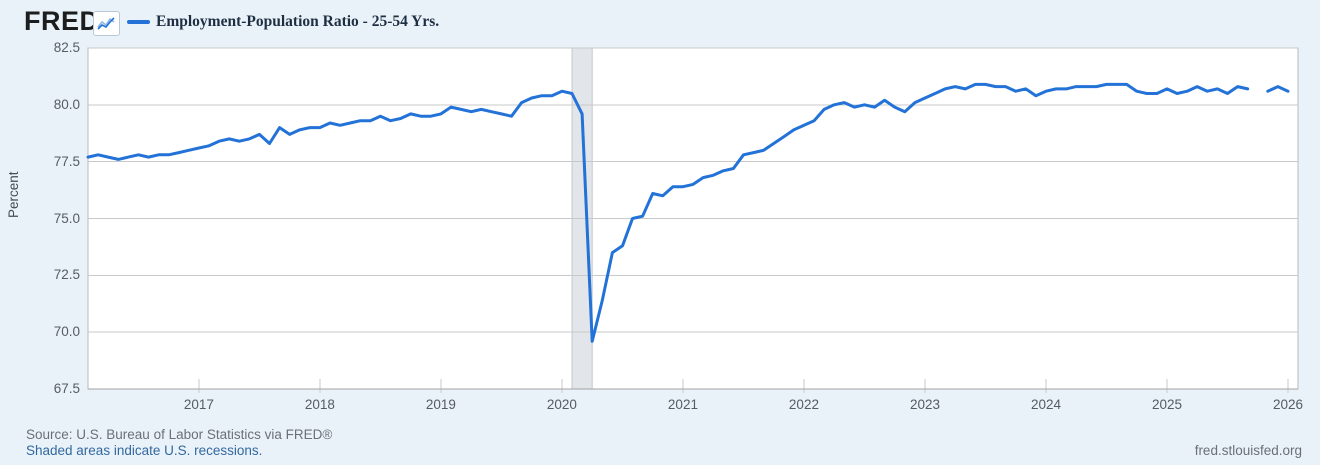 This screenshot has width=1320, height=465. Describe the element at coordinates (1045, 404) in the screenshot. I see `x-tick-label: 2024` at that location.